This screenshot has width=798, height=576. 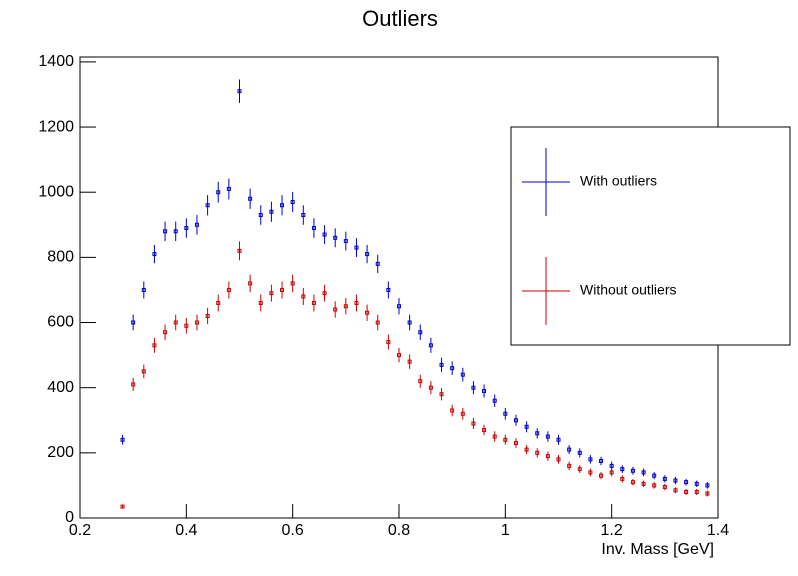 What do you see at coordinates (56, 191) in the screenshot?
I see `y-tick-label: 1000` at bounding box center [56, 191].